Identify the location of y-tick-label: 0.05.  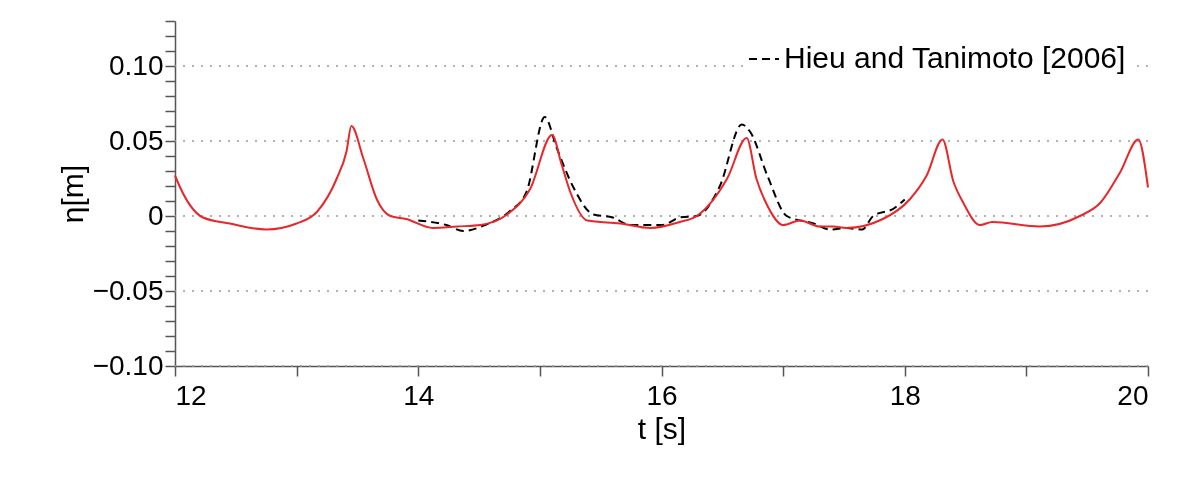
(136, 140).